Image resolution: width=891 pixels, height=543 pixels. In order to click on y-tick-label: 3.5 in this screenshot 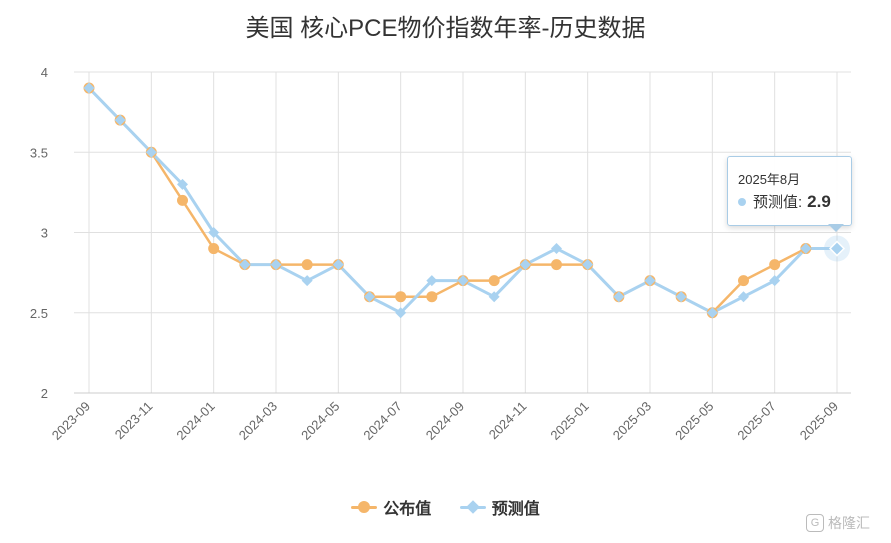, I will do `click(39, 152)`.